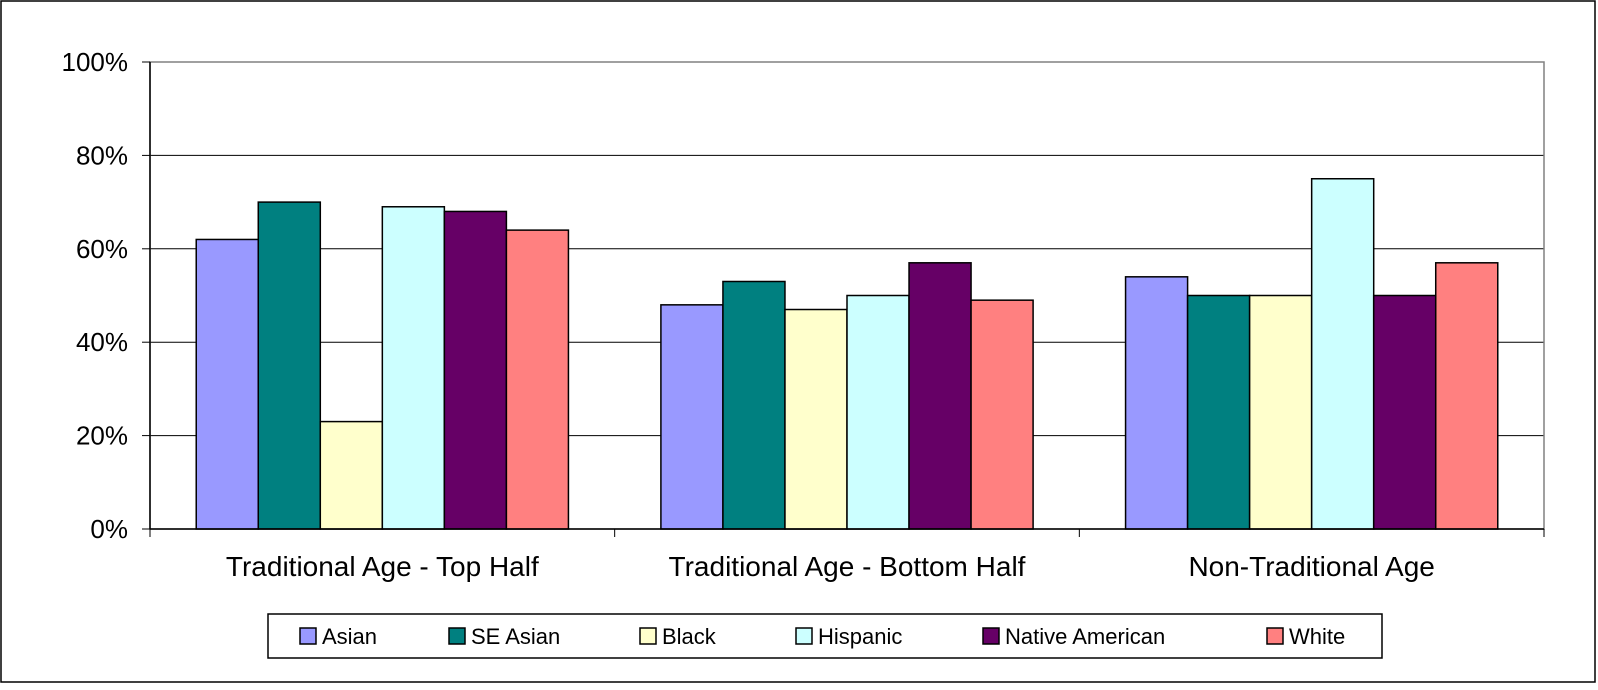  I want to click on y-tick-label: 0%, so click(109, 529).